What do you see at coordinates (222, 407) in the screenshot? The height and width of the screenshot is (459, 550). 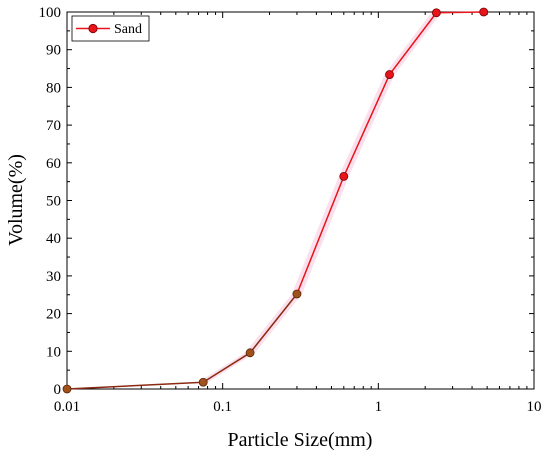 I see `x-tick-label: 0.1` at bounding box center [222, 407].